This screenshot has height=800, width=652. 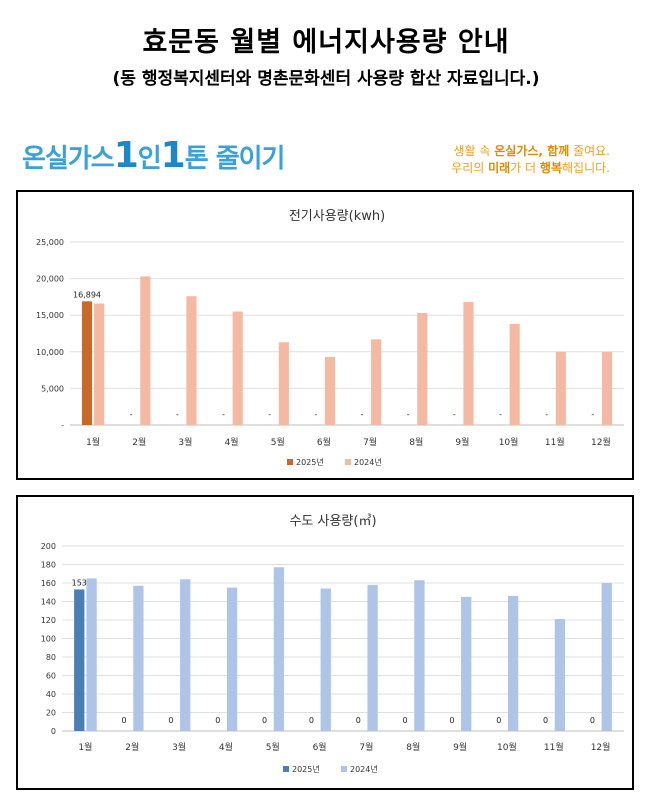 I want to click on slogan-message-line2: 우리의 미래가 더 행복해집니다., so click(x=530, y=168).